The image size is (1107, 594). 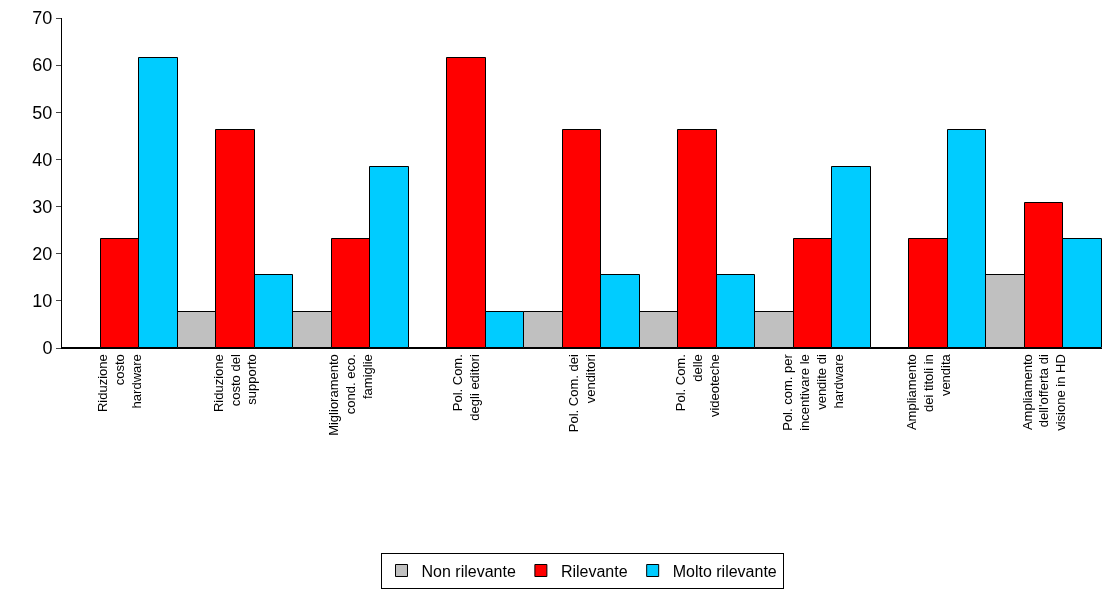 What do you see at coordinates (594, 571) in the screenshot?
I see `legend-label: Rilevante` at bounding box center [594, 571].